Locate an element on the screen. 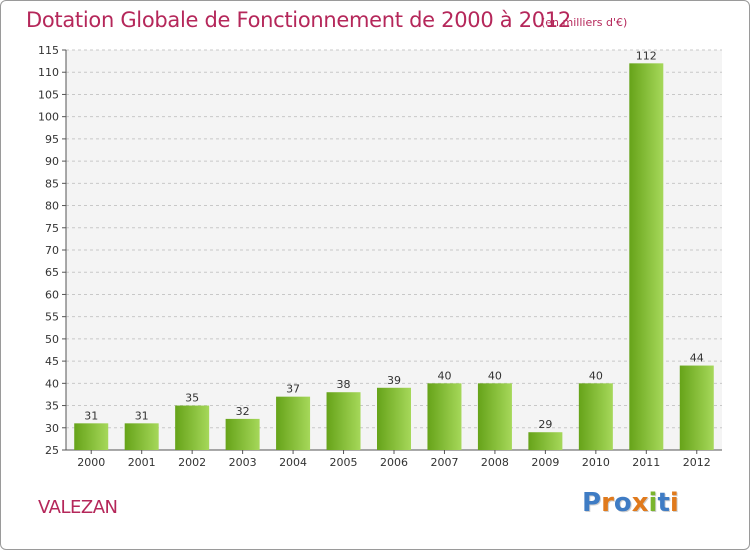 This screenshot has width=750, height=550. y-tick-label: 110 is located at coordinates (48, 72).